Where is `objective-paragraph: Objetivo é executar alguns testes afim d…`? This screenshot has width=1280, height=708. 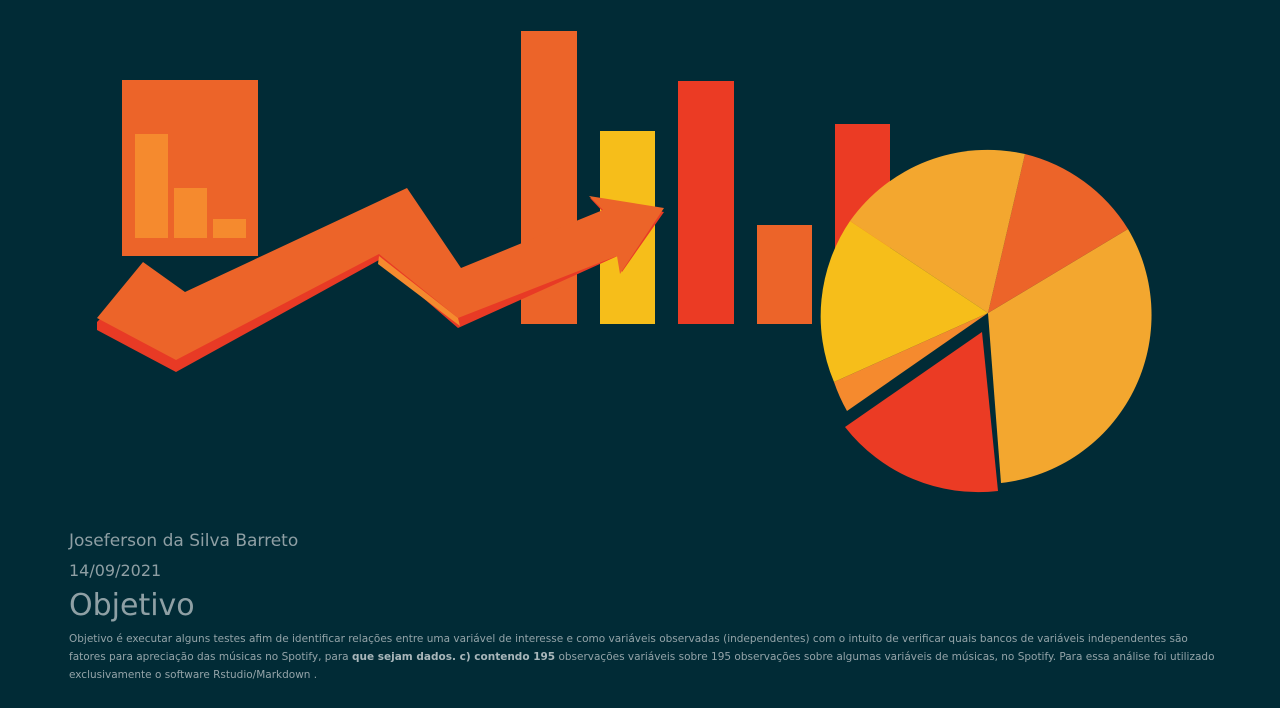
objective-paragraph: Objetivo é executar alguns testes afim d… is located at coordinates (644, 657).